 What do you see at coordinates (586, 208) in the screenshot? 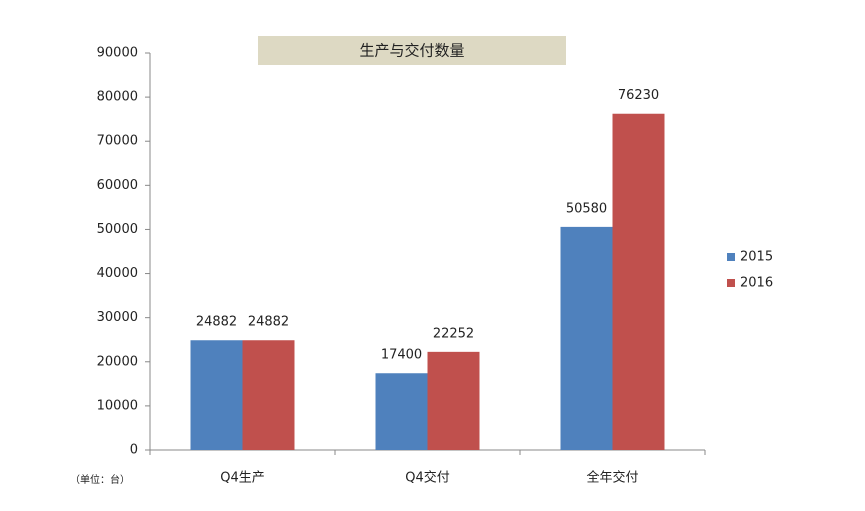
I see `data-label: 50580` at bounding box center [586, 208].